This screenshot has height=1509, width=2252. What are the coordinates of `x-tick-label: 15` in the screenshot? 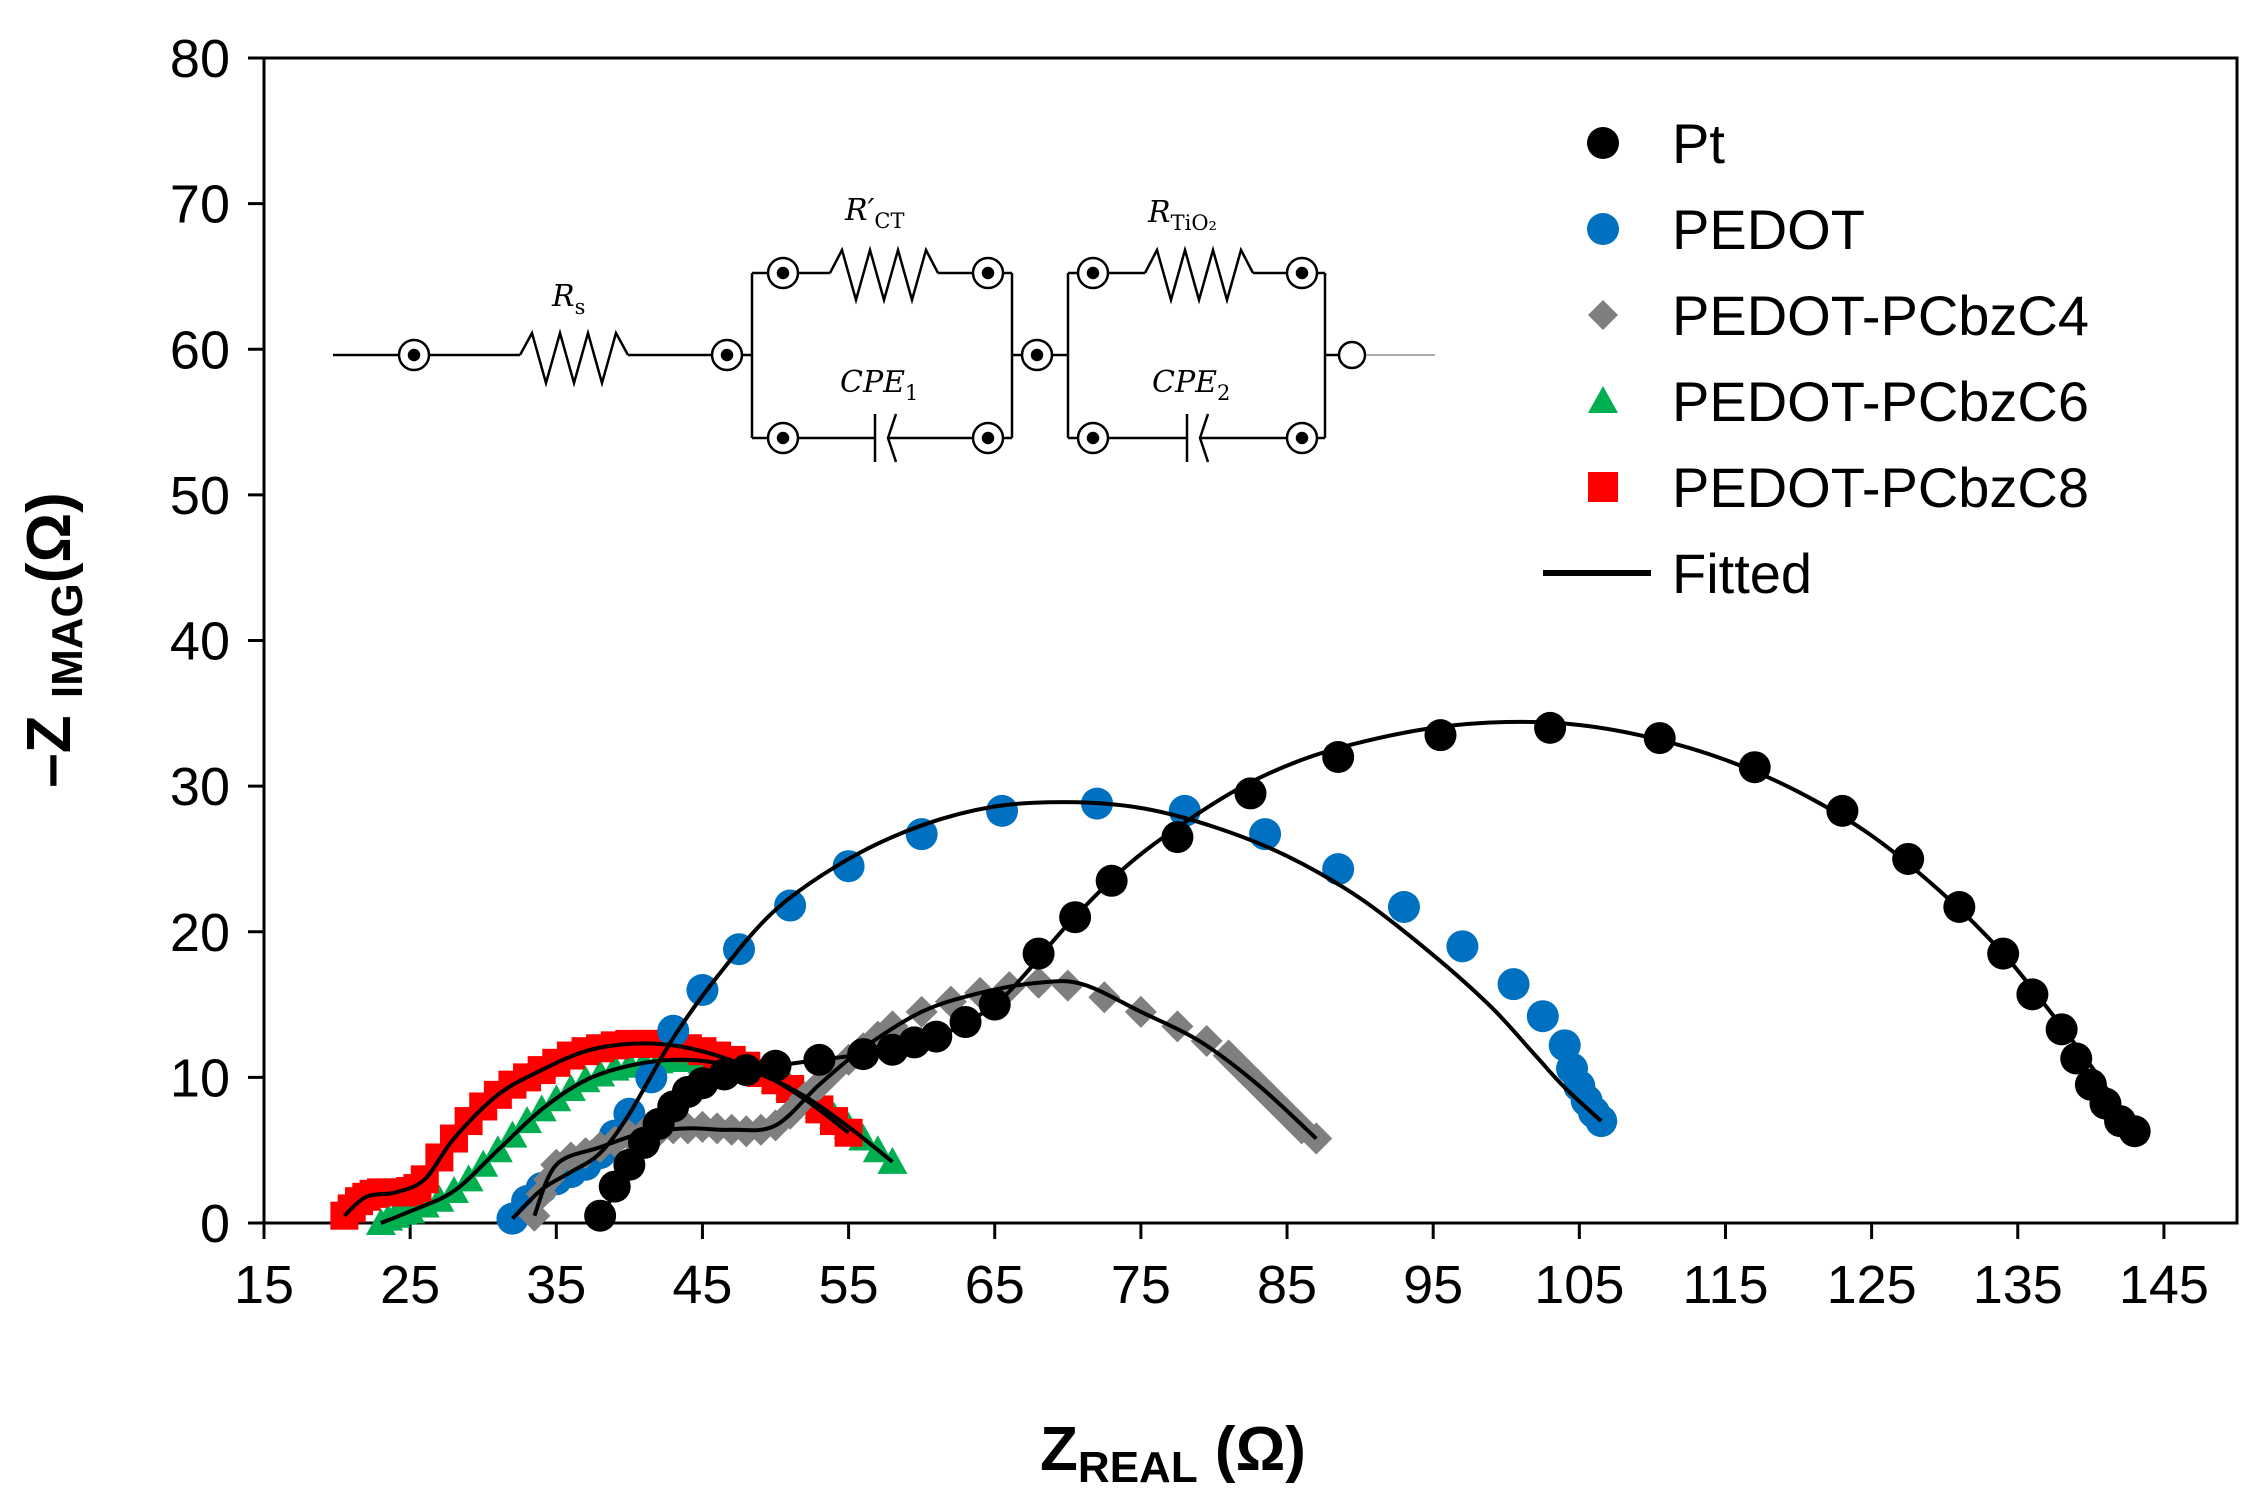 It's located at (264, 1285).